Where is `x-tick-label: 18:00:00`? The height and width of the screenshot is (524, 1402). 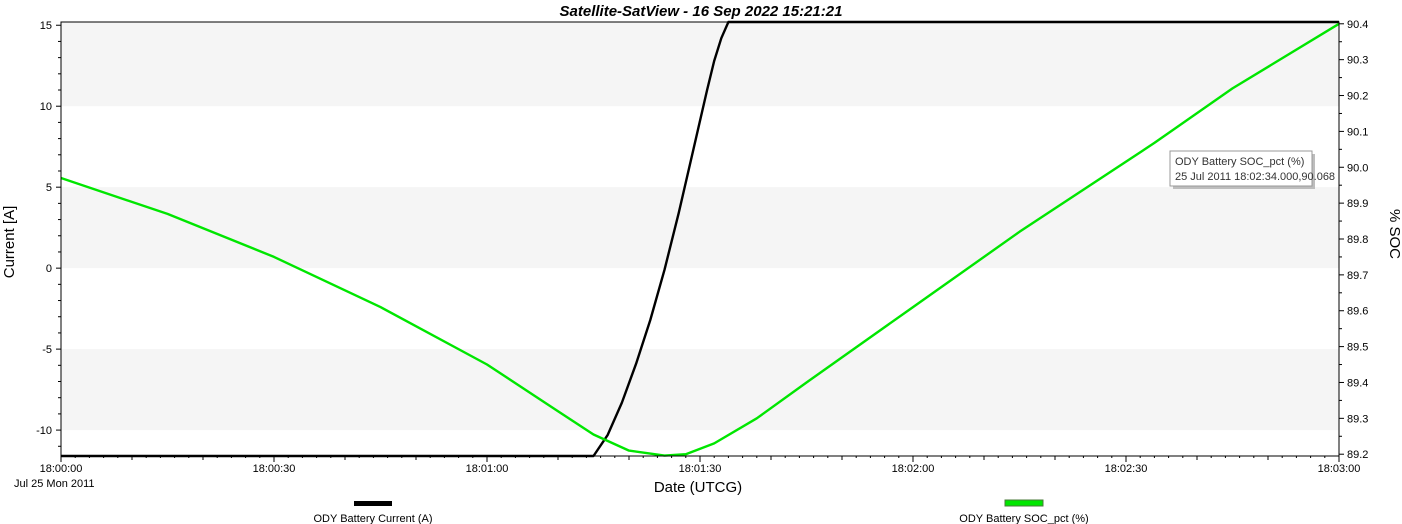
x-tick-label: 18:00:00 is located at coordinates (61, 469).